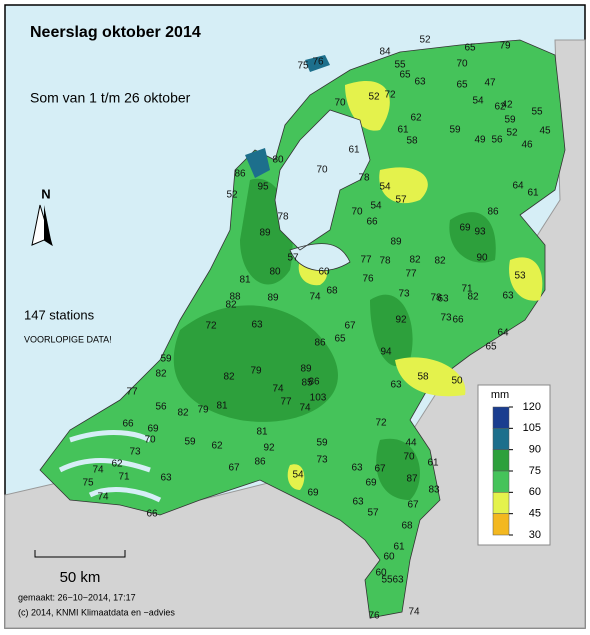  I want to click on legend-tick-label: 120, so click(532, 407).